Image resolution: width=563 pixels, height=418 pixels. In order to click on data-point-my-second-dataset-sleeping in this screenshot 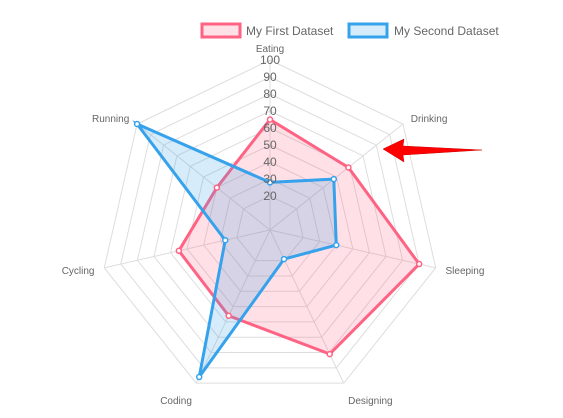, I will do `click(336, 245)`.